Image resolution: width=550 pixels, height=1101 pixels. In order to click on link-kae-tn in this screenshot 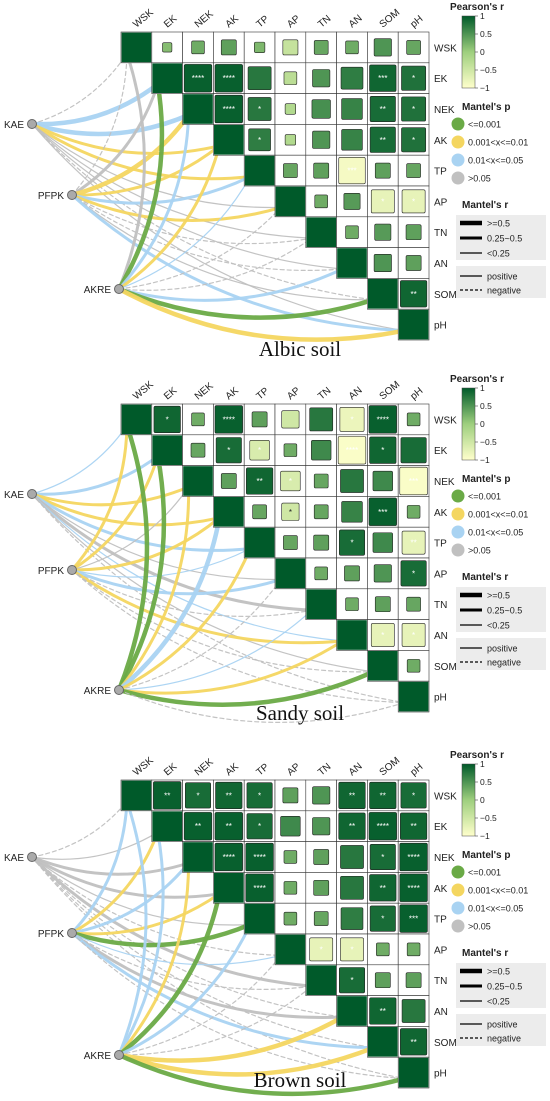, I will do `click(172, 181)`.